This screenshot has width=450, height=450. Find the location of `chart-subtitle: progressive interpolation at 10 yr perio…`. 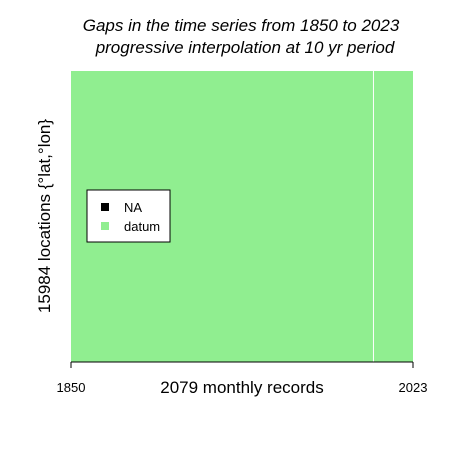

chart-subtitle: progressive interpolation at 10 yr perio… is located at coordinates (245, 47).